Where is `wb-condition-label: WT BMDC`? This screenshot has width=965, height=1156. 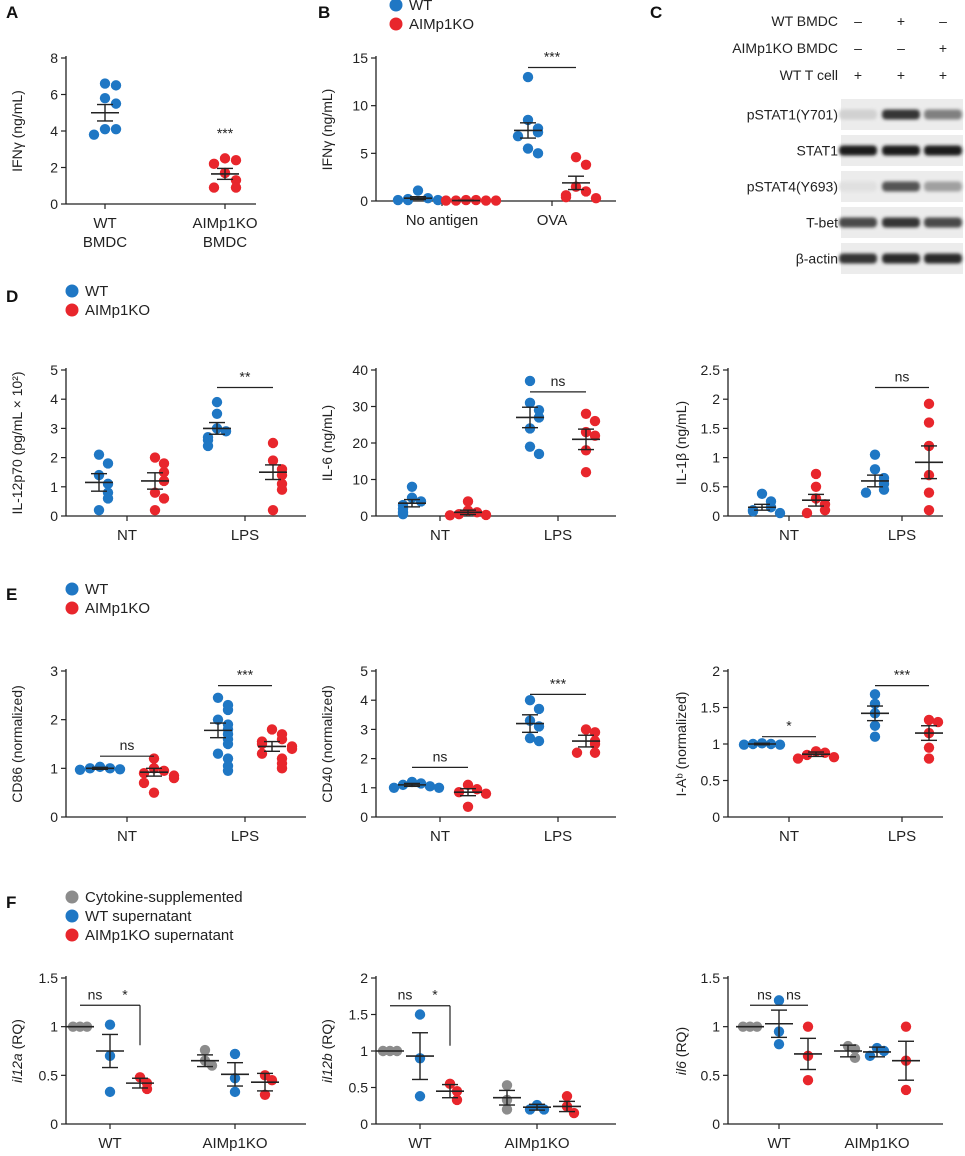 wb-condition-label: WT BMDC is located at coordinates (804, 21).